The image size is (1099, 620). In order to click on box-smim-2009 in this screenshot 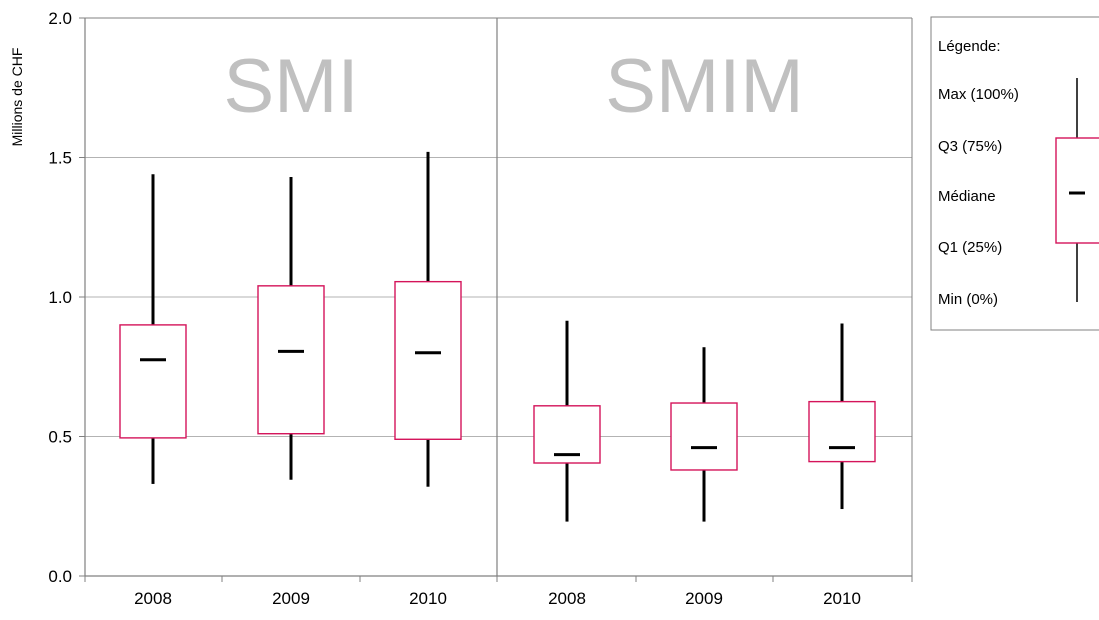, I will do `click(704, 434)`.